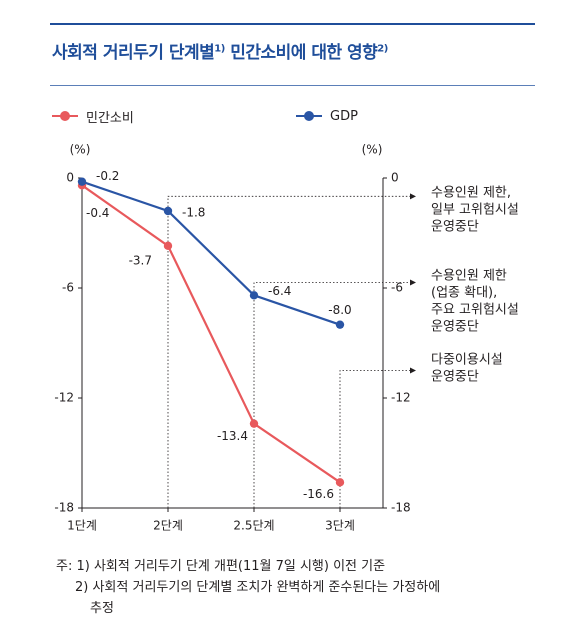 The height and width of the screenshot is (630, 572). What do you see at coordinates (464, 293) in the screenshot?
I see `annotation-text: (업종 확대),` at bounding box center [464, 293].